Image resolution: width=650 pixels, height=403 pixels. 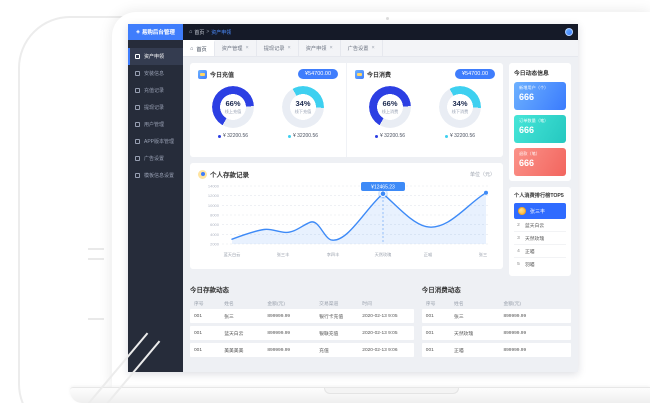 I want to click on consume-stats: 今日消费 ¥54700.00 66%, so click(x=424, y=110).